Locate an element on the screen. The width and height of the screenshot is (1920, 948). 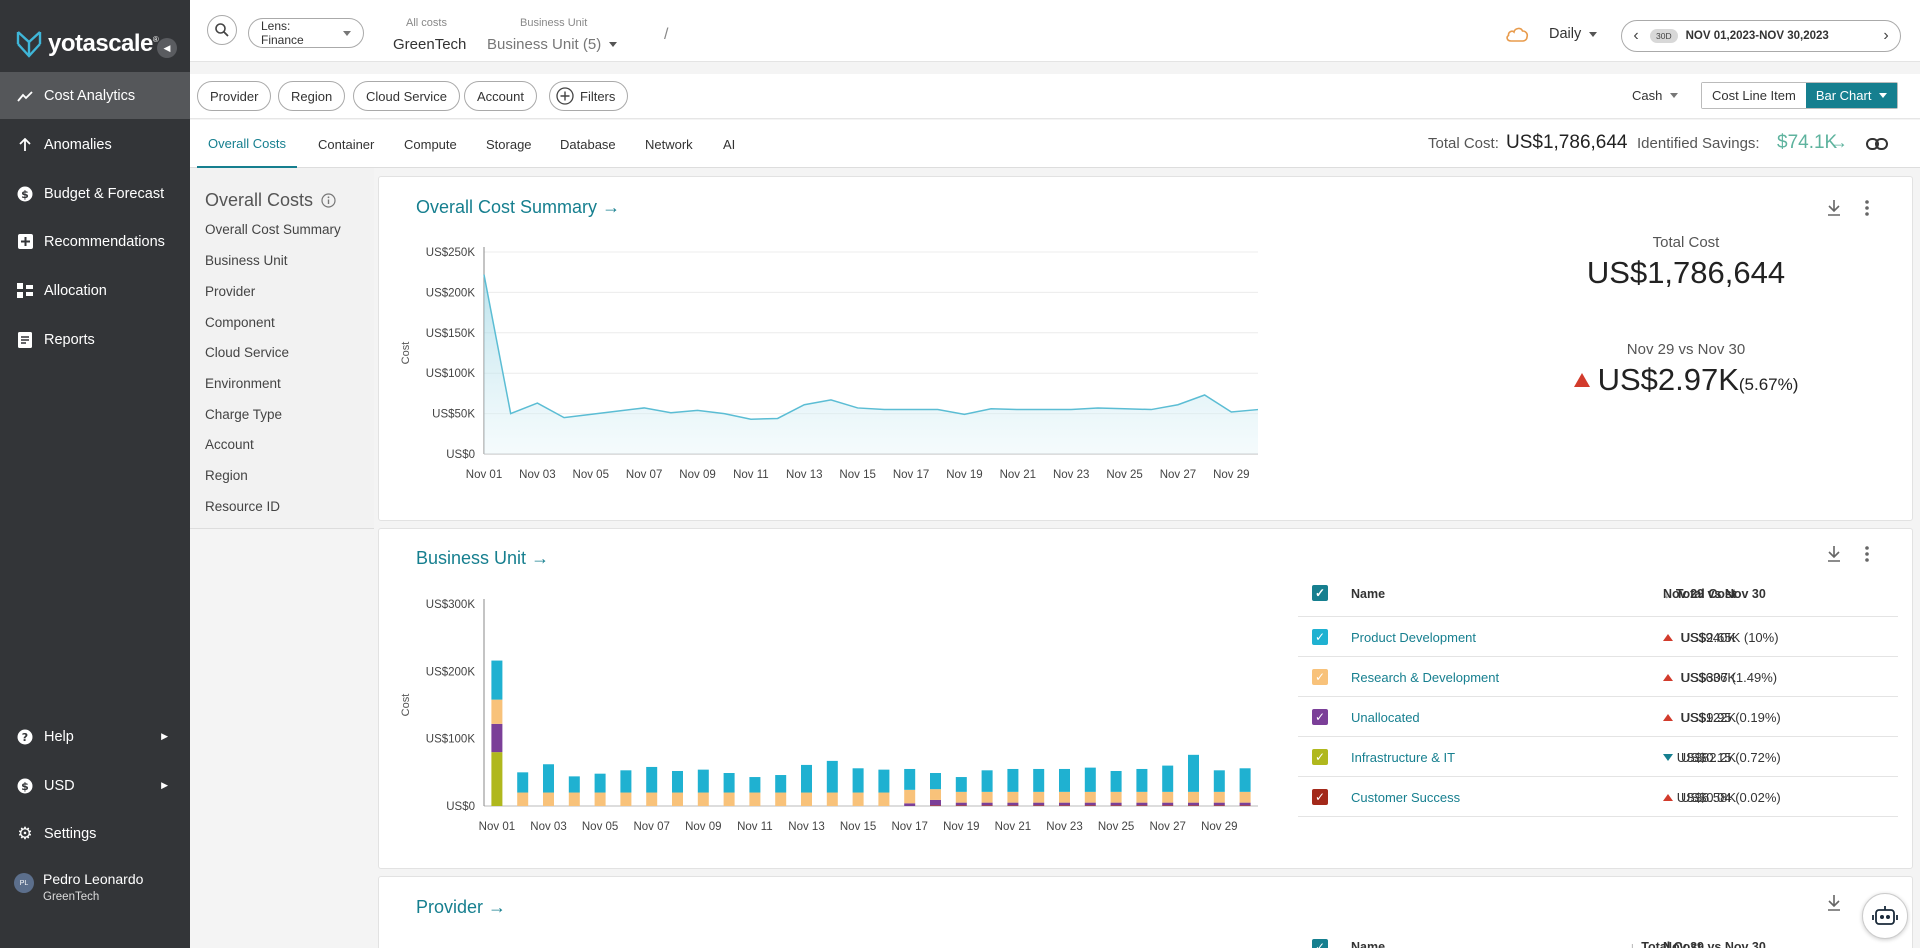
section-nav-item: Account is located at coordinates (229, 444).